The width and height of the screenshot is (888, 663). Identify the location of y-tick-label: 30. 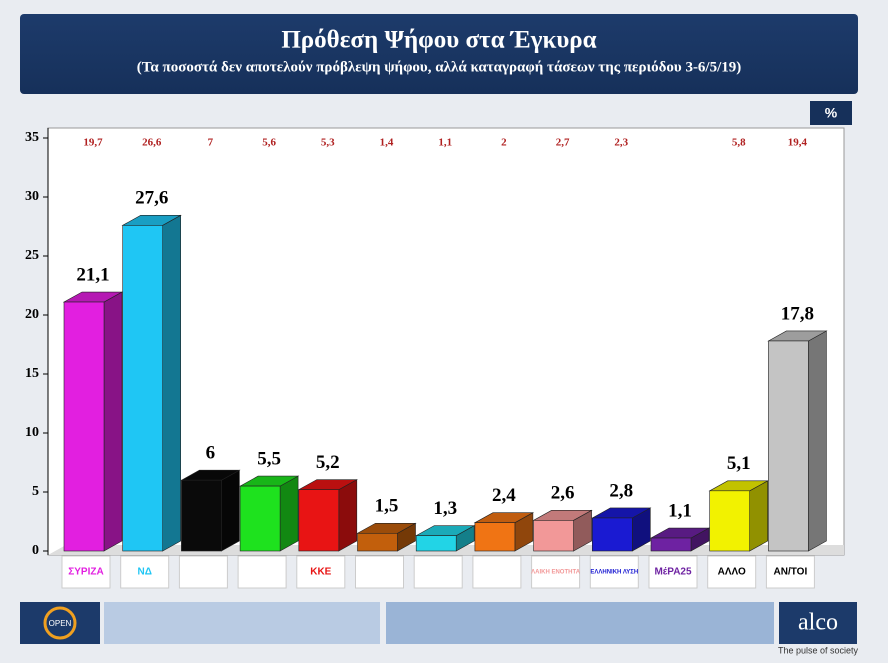
(32, 196).